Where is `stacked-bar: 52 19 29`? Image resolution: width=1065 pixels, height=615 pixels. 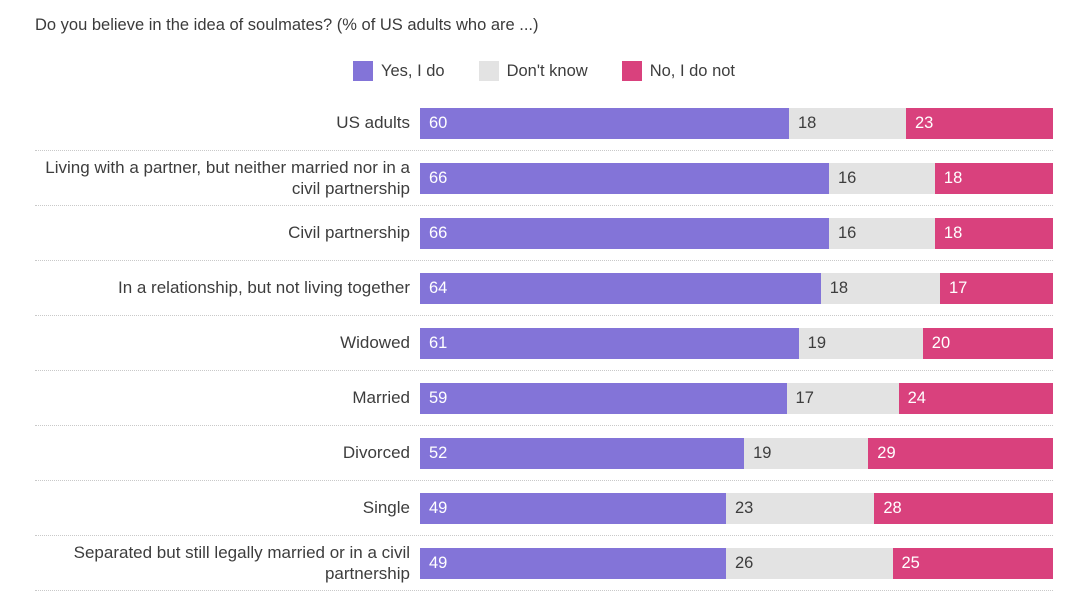 stacked-bar: 52 19 29 is located at coordinates (736, 453).